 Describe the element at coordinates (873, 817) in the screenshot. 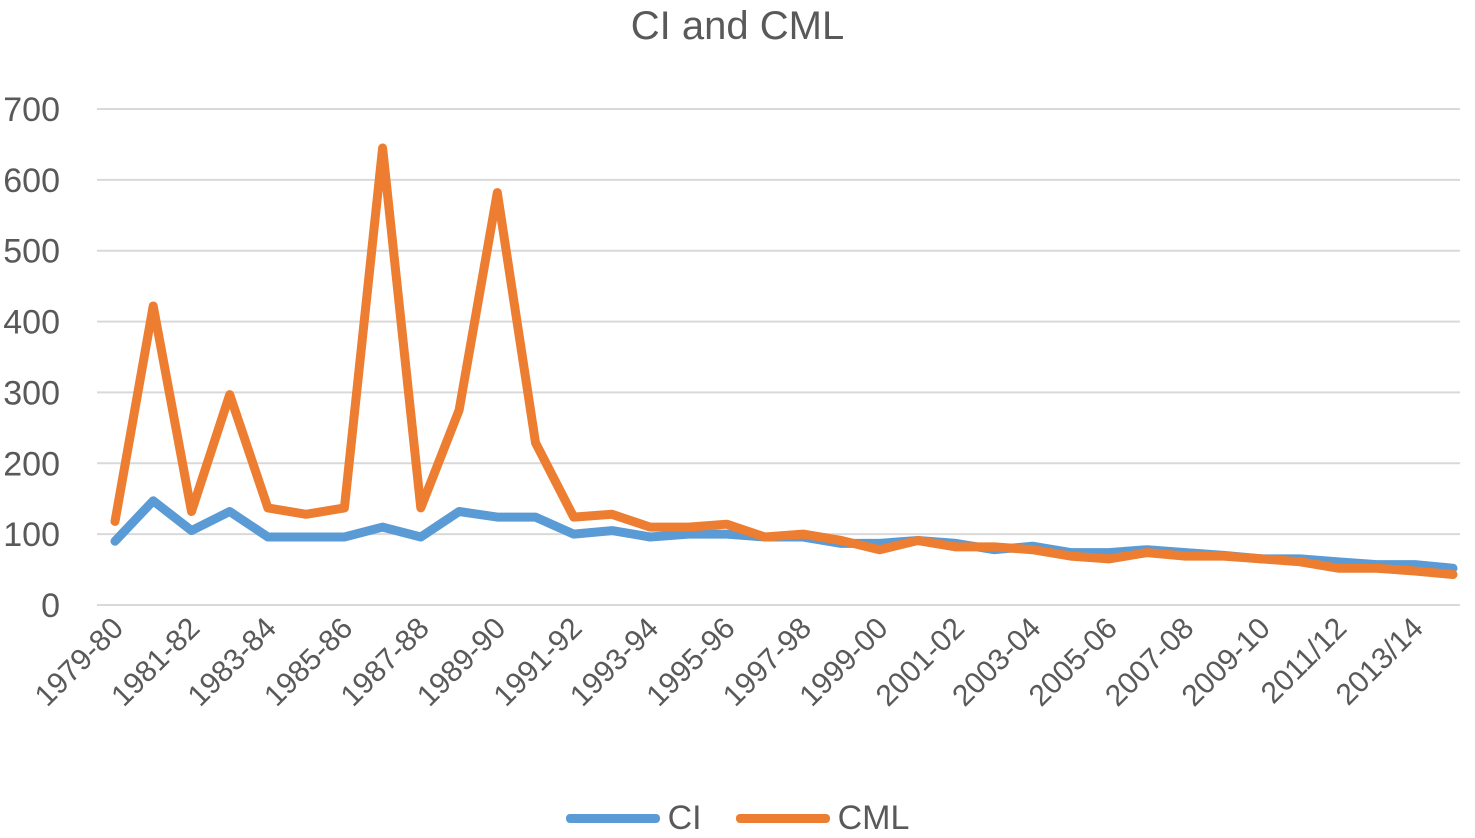

I see `legend-label-cml: CML` at that location.